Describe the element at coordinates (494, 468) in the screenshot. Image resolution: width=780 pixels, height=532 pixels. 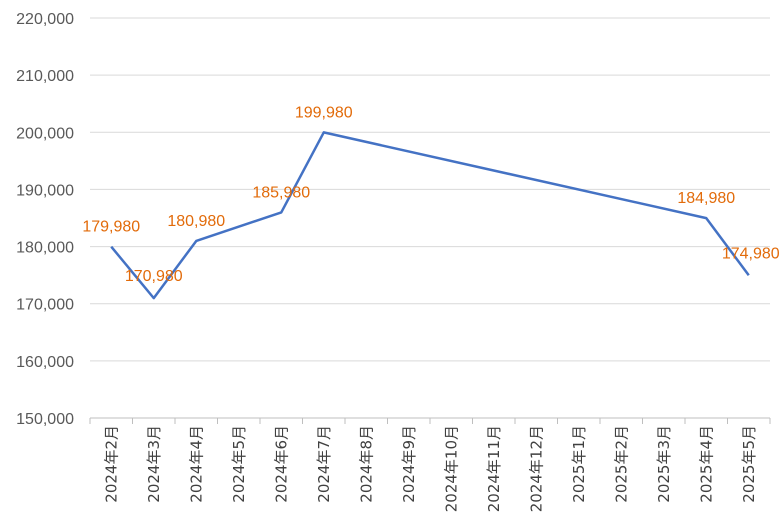
I see `x-tick-label: 2024年11月` at that location.